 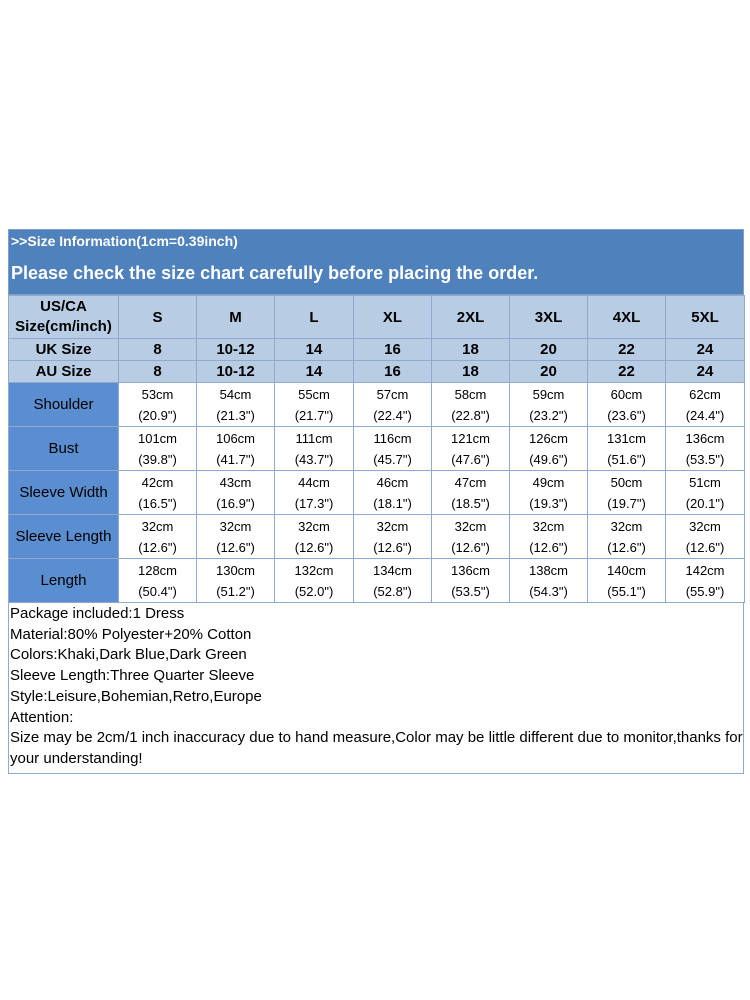 What do you see at coordinates (705, 482) in the screenshot?
I see `cm-value: 51cm` at bounding box center [705, 482].